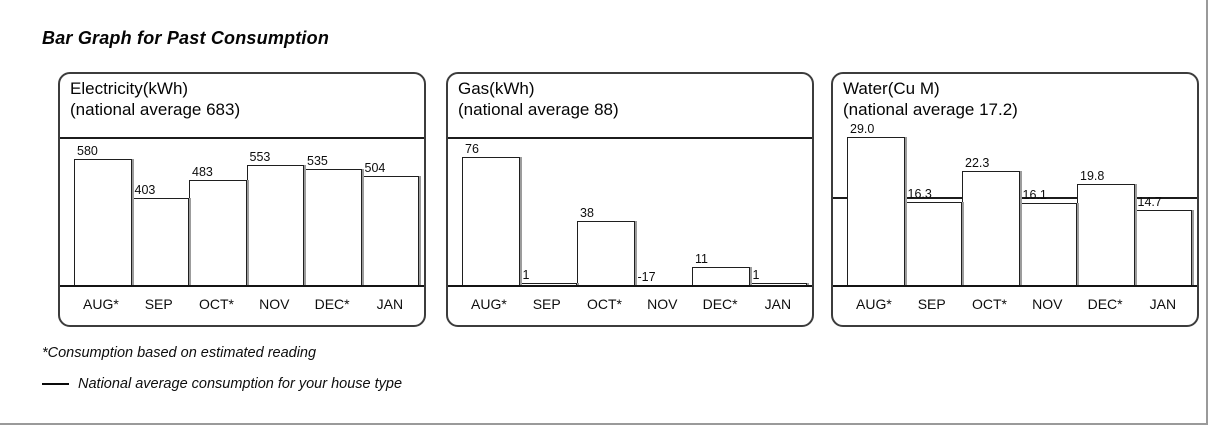 The width and height of the screenshot is (1208, 425). What do you see at coordinates (778, 284) in the screenshot?
I see `bar-JAN-gas` at bounding box center [778, 284].